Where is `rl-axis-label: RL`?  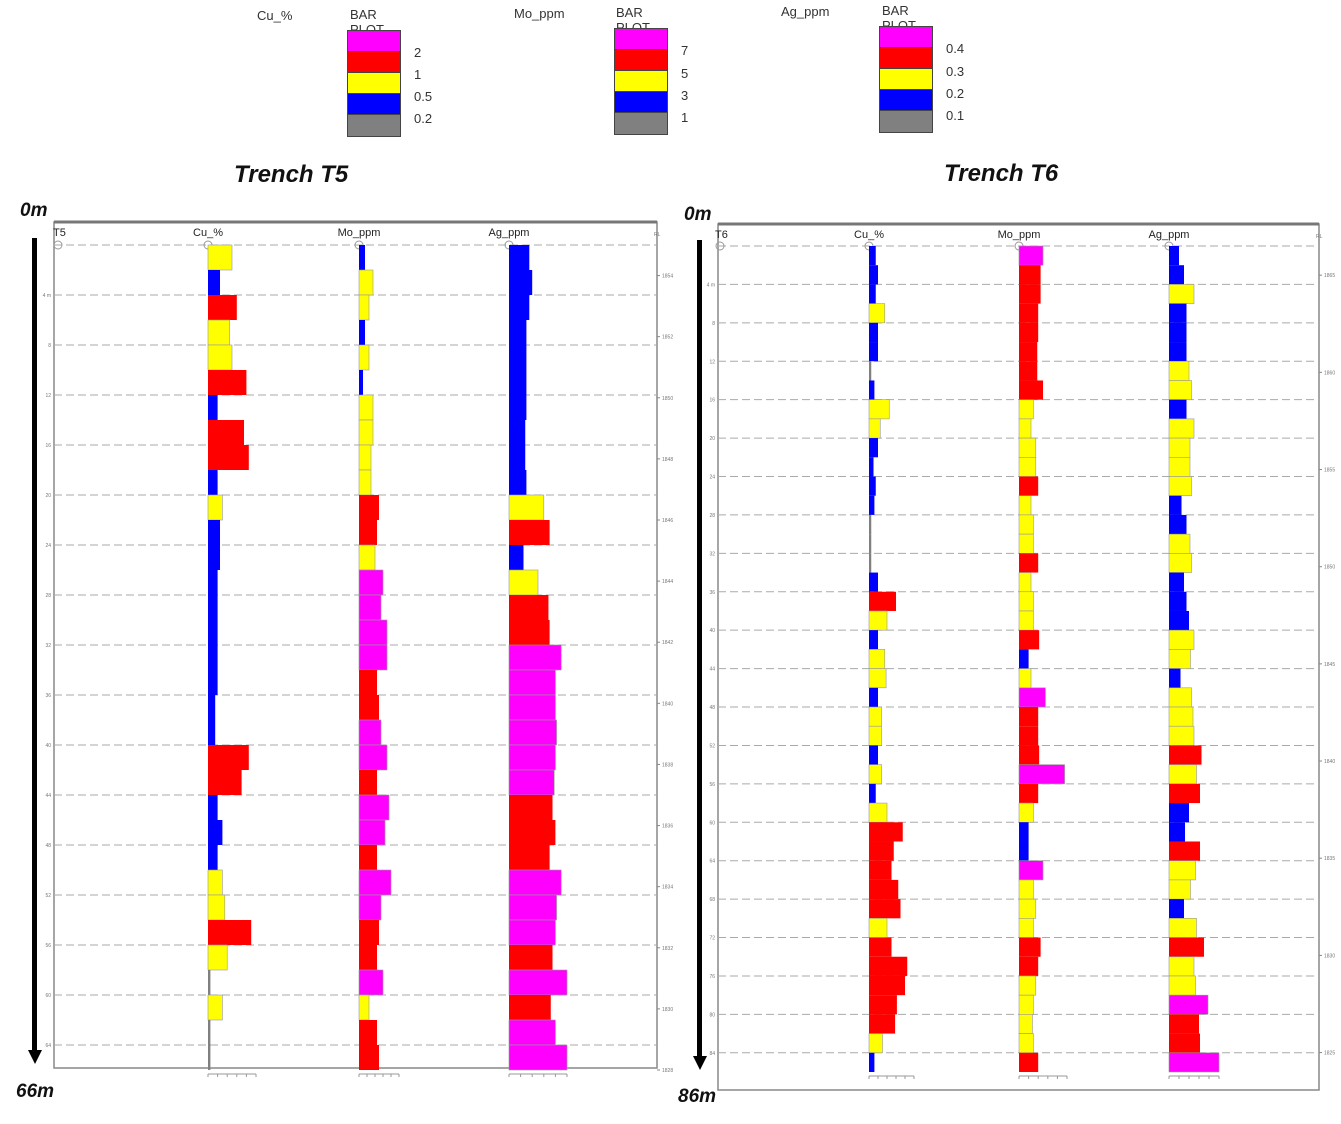 rl-axis-label: RL is located at coordinates (657, 235).